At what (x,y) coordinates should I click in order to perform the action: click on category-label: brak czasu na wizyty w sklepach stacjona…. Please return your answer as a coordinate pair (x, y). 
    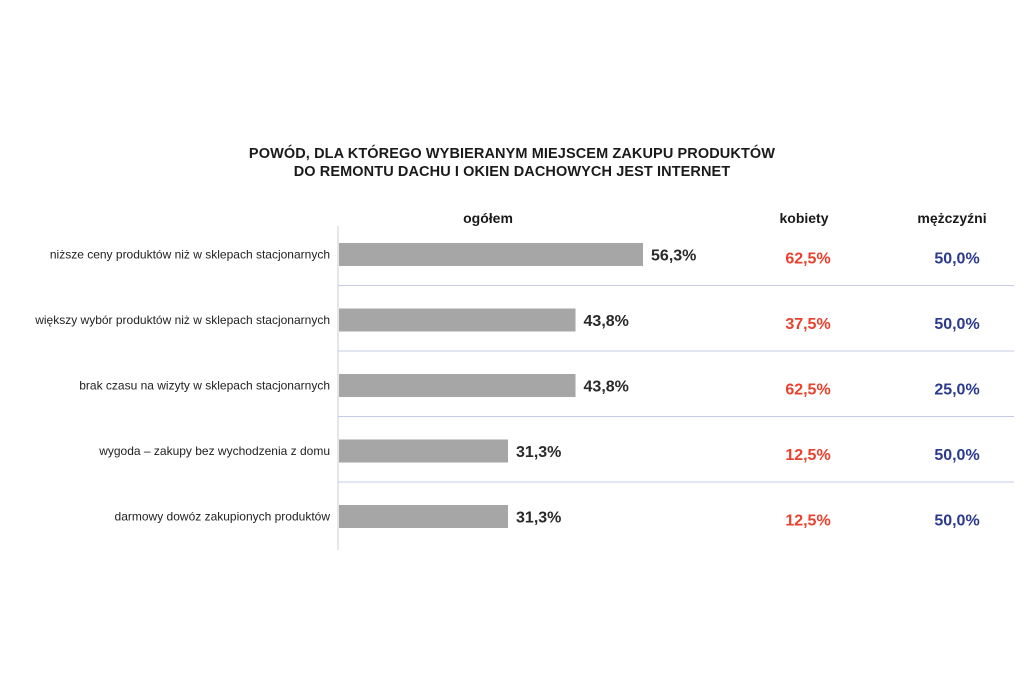
    Looking at the image, I should click on (204, 386).